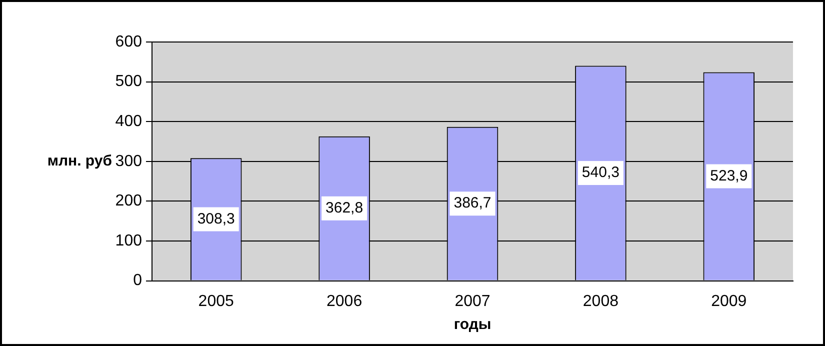 The width and height of the screenshot is (825, 346). I want to click on y-tick-label: 300, so click(128, 161).